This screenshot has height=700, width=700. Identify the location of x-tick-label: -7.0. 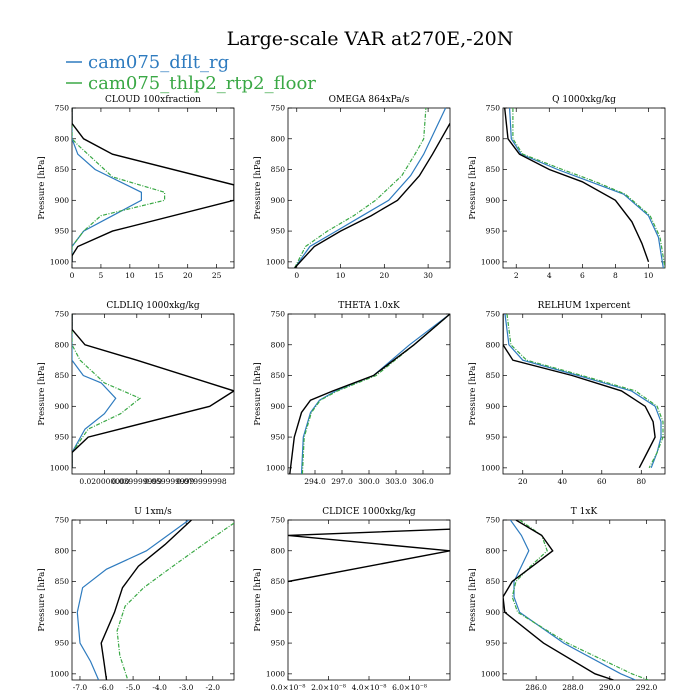
(80, 687).